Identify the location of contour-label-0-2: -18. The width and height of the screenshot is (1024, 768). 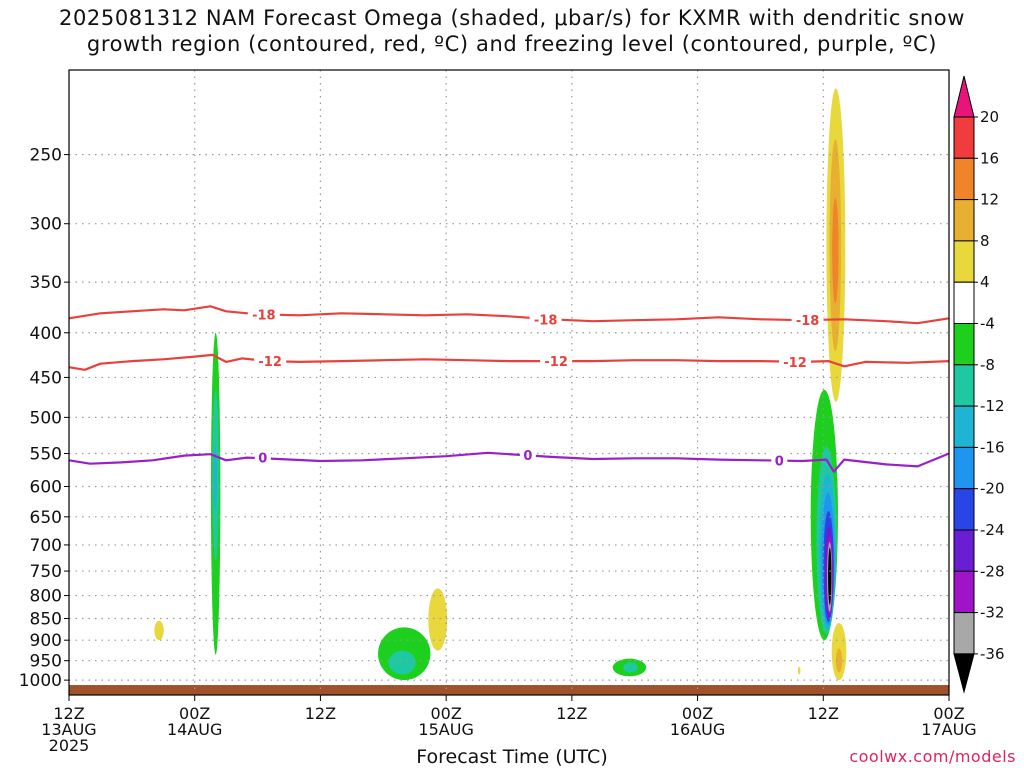
(808, 321).